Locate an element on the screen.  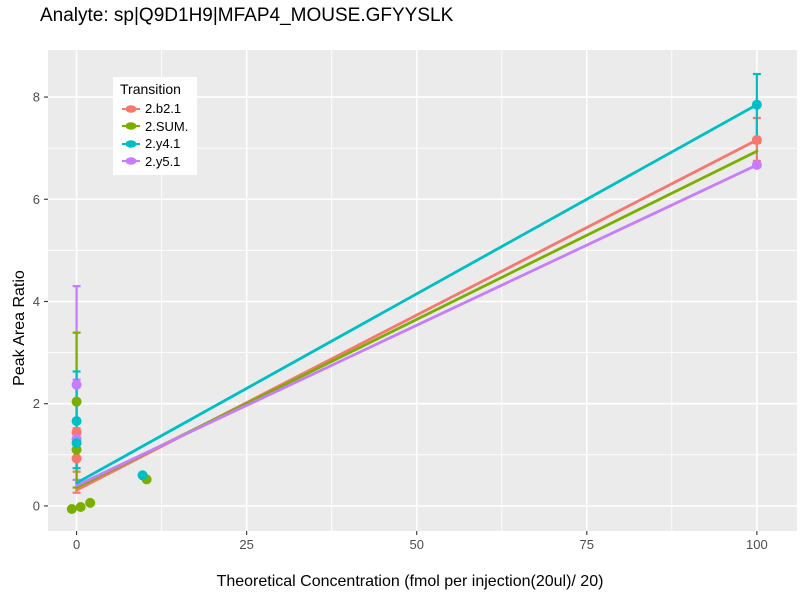
legend-title: Transition is located at coordinates (150, 89).